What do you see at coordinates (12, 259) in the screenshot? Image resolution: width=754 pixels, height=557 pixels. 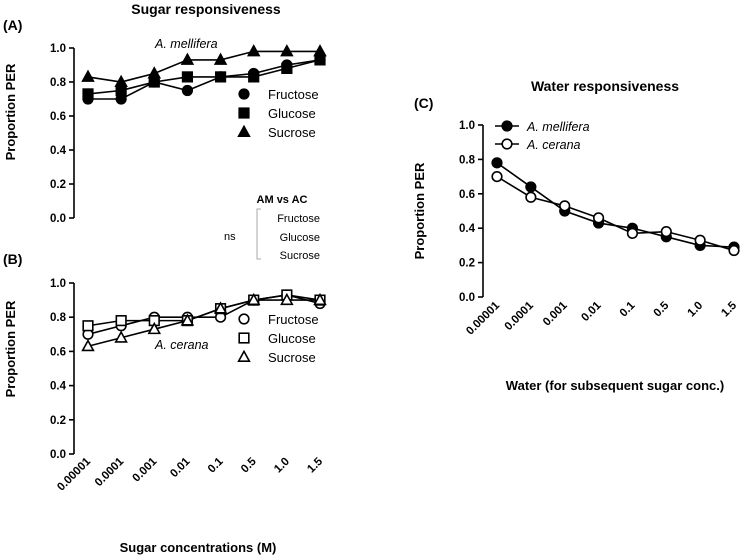 I see `panel-label-b: (B)` at bounding box center [12, 259].